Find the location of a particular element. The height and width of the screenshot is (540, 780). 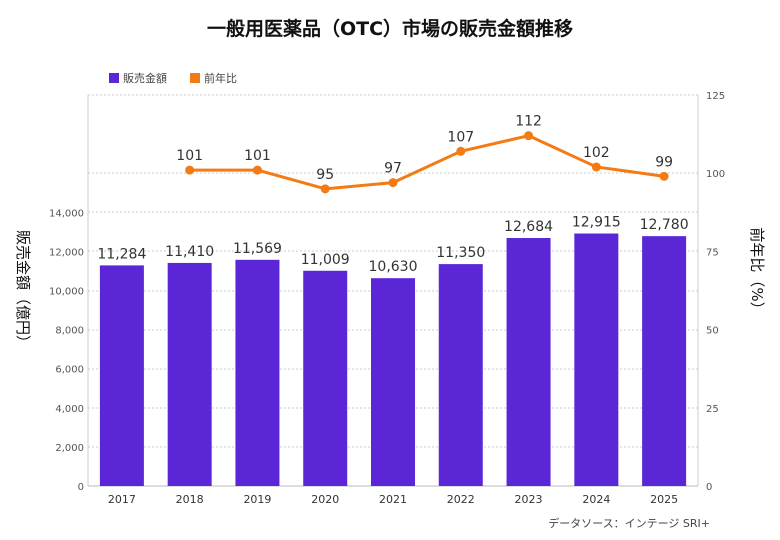

bar-2020 is located at coordinates (325, 378).